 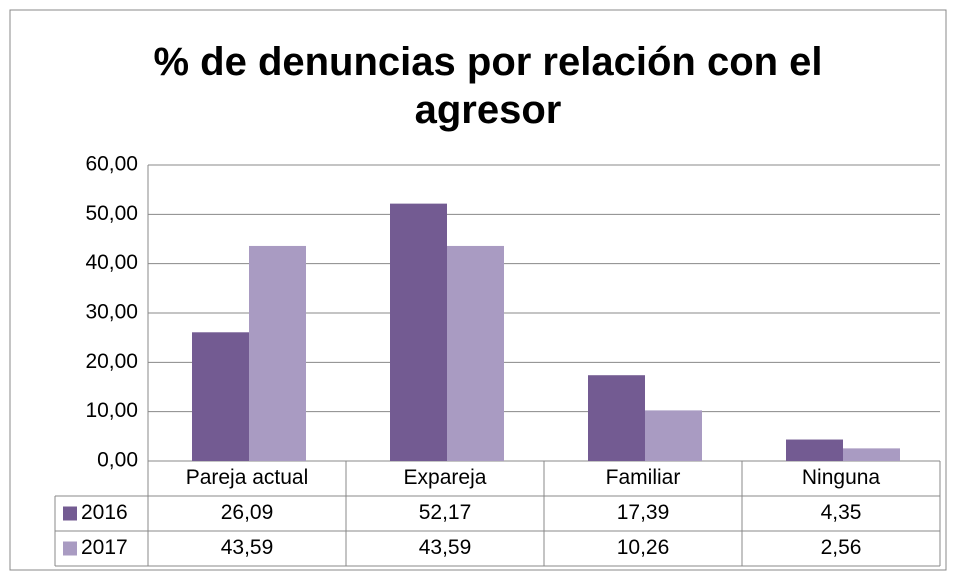 What do you see at coordinates (111, 262) in the screenshot?
I see `y-tick-label: 40,00` at bounding box center [111, 262].